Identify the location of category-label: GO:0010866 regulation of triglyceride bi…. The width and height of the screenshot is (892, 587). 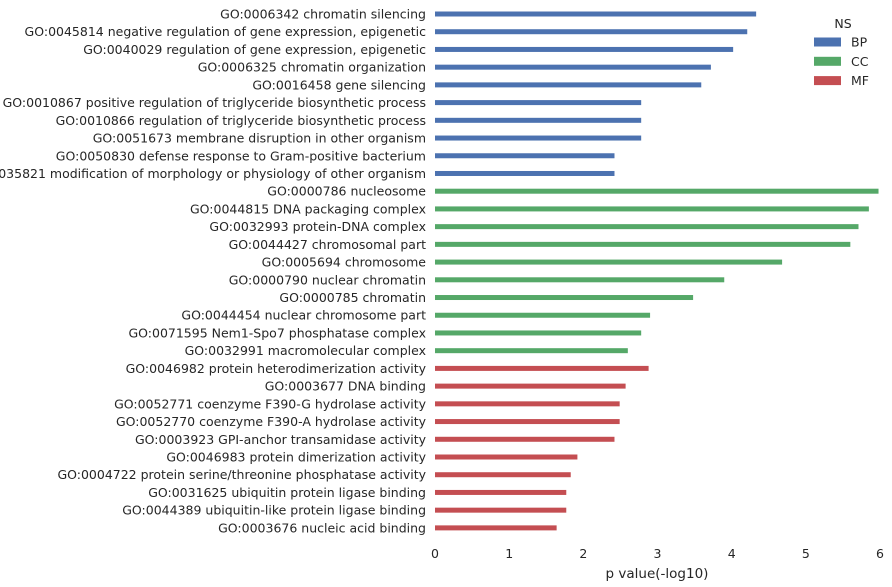
(241, 120).